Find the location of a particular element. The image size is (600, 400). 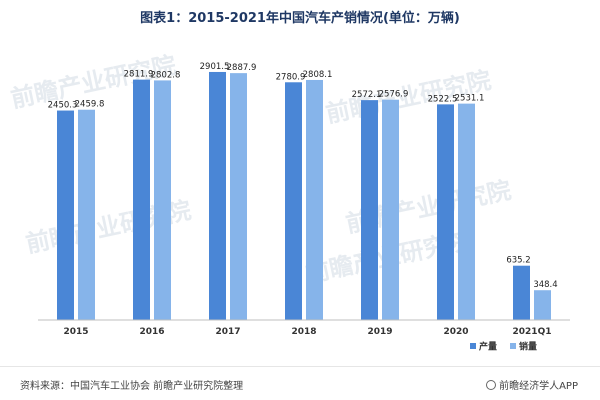

brand-label: 前瞻经济学人APP is located at coordinates (538, 386).